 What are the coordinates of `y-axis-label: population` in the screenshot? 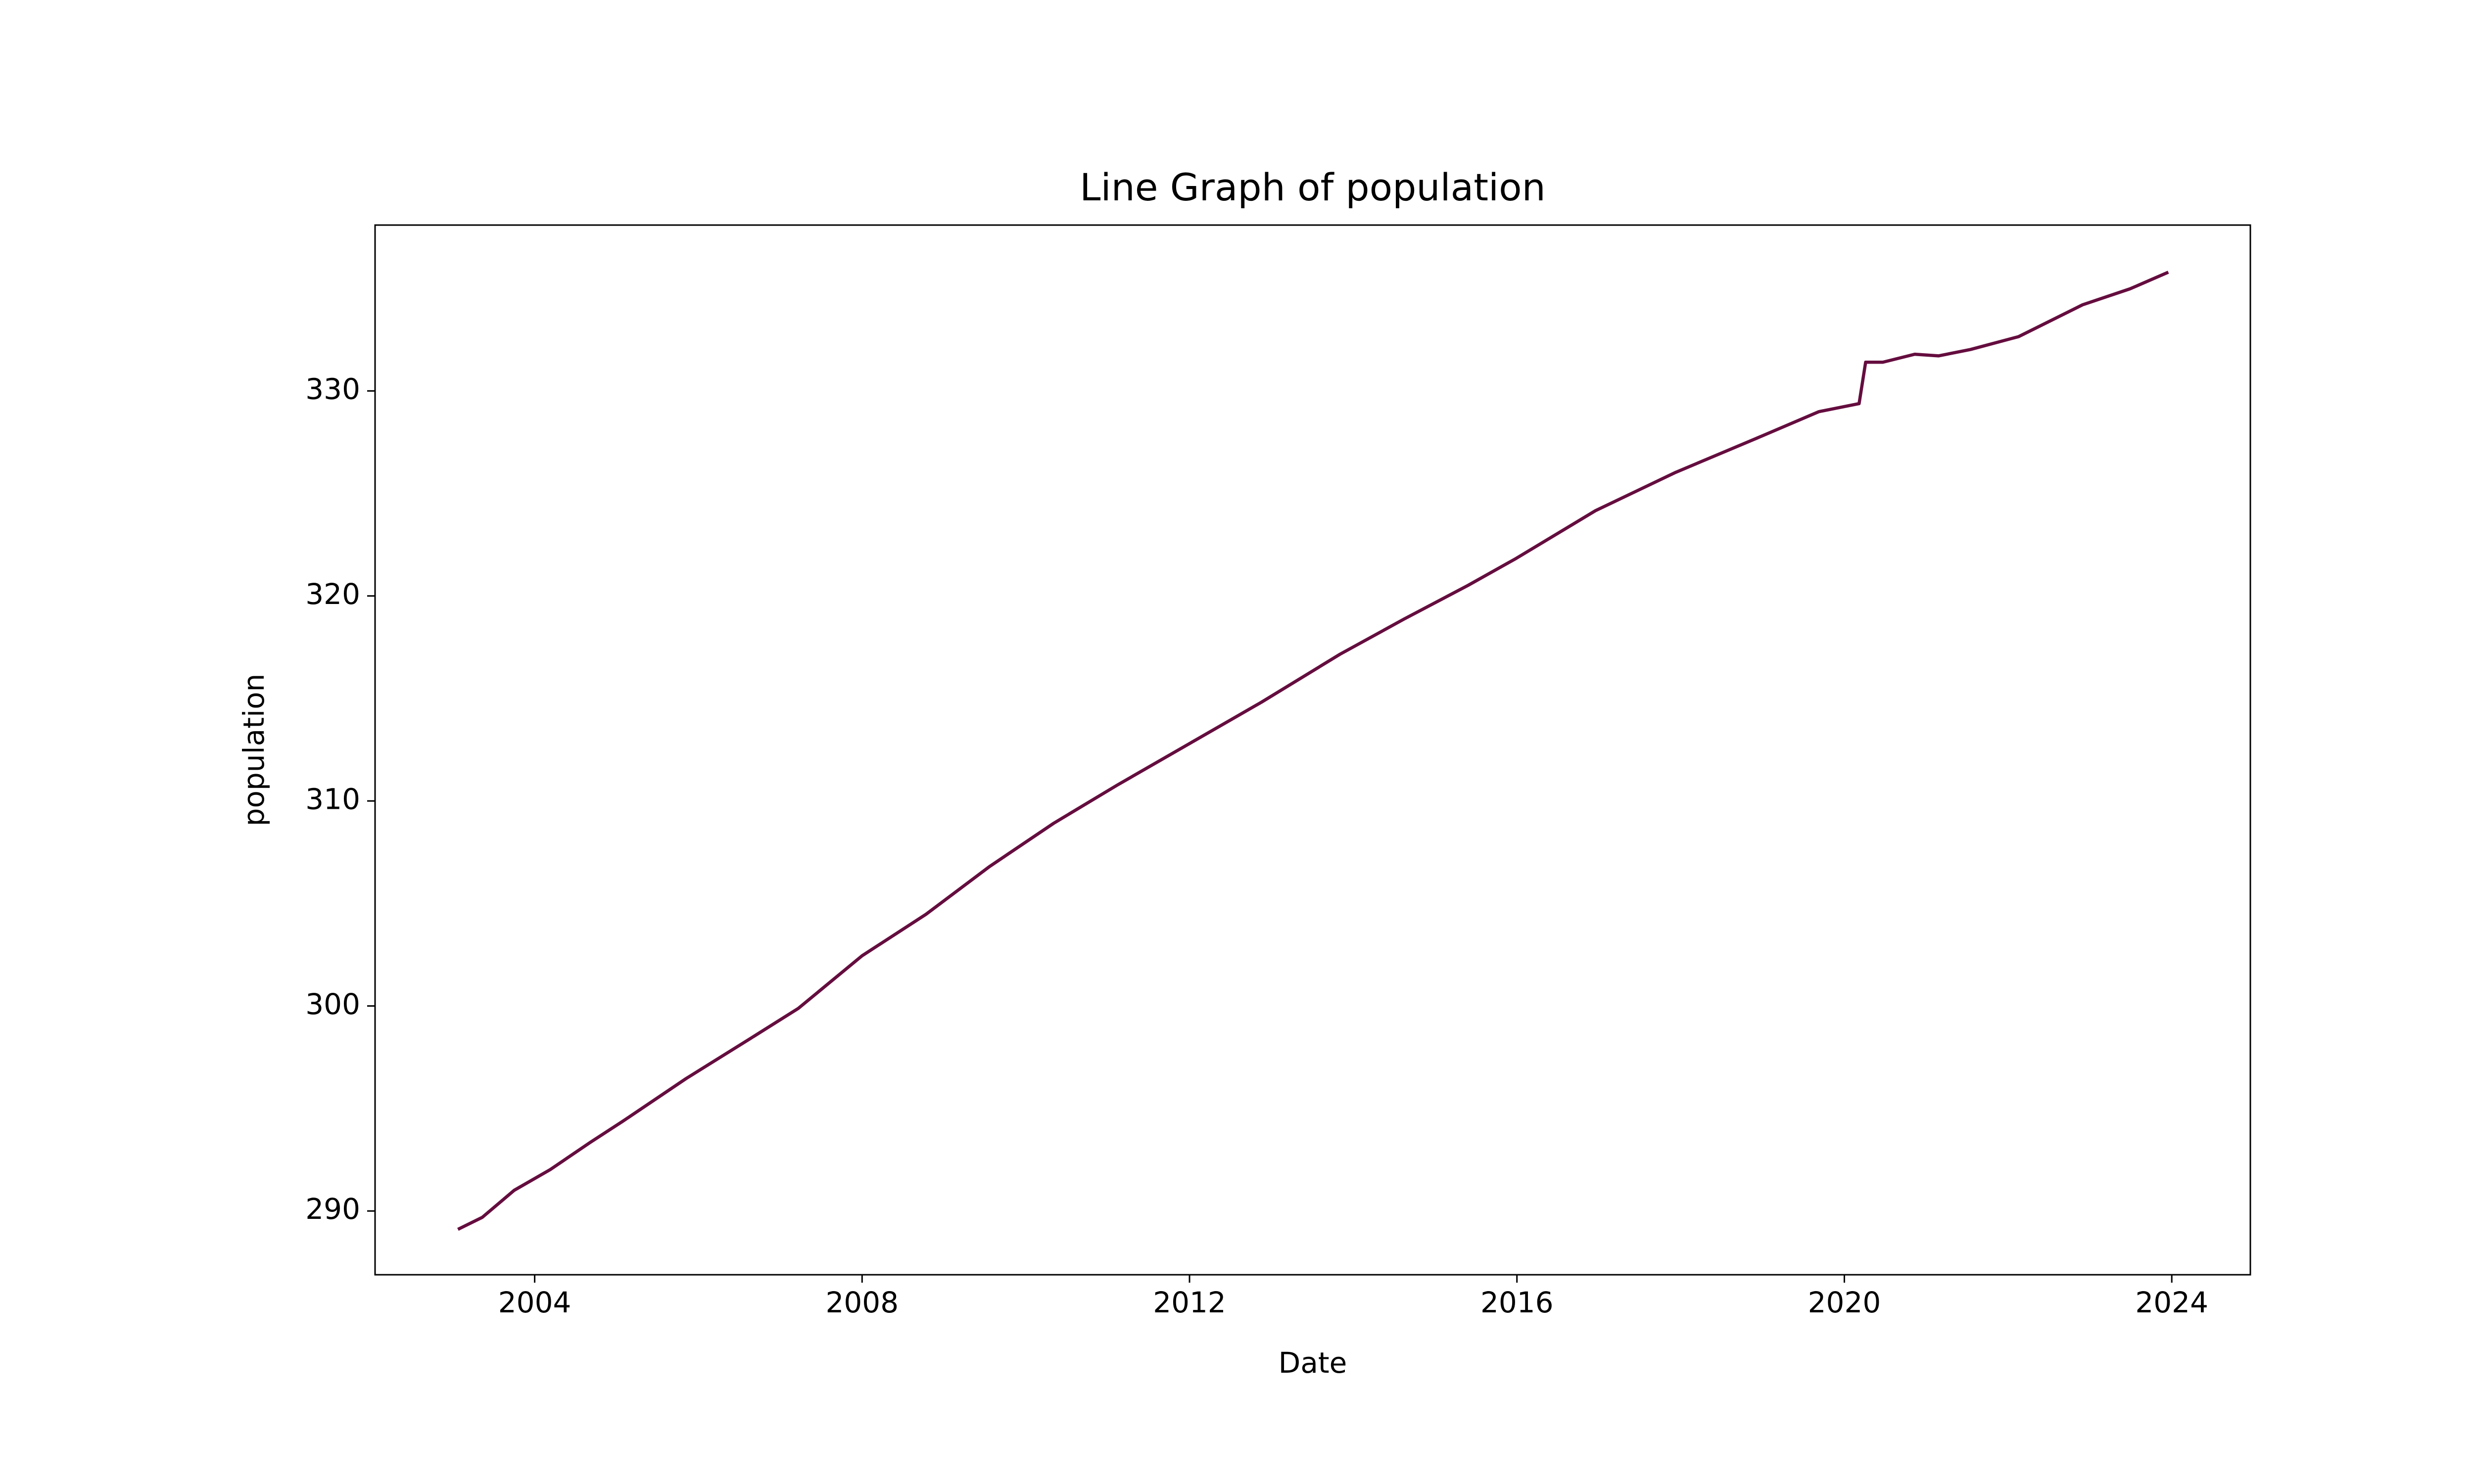 It's located at (254, 750).